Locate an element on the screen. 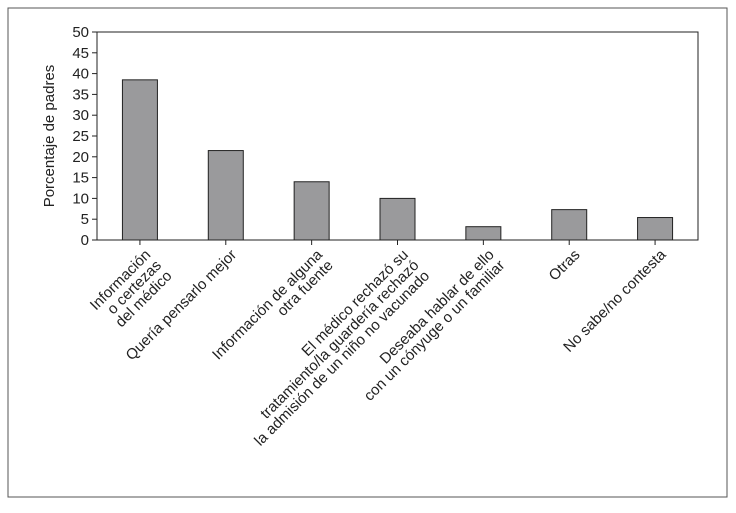 The height and width of the screenshot is (513, 736). y-tick-label: 50 is located at coordinates (80, 32).